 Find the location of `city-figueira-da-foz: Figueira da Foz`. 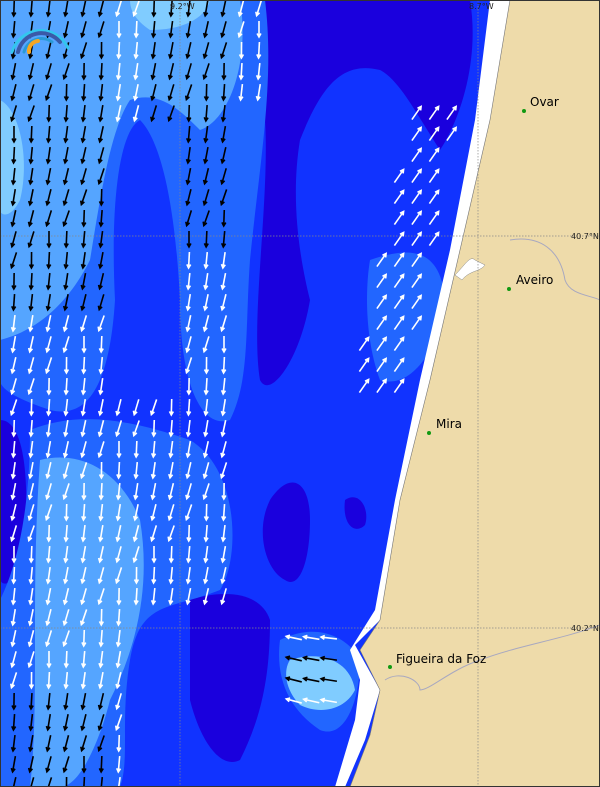

city-figueira-da-foz: Figueira da Foz is located at coordinates (441, 659).